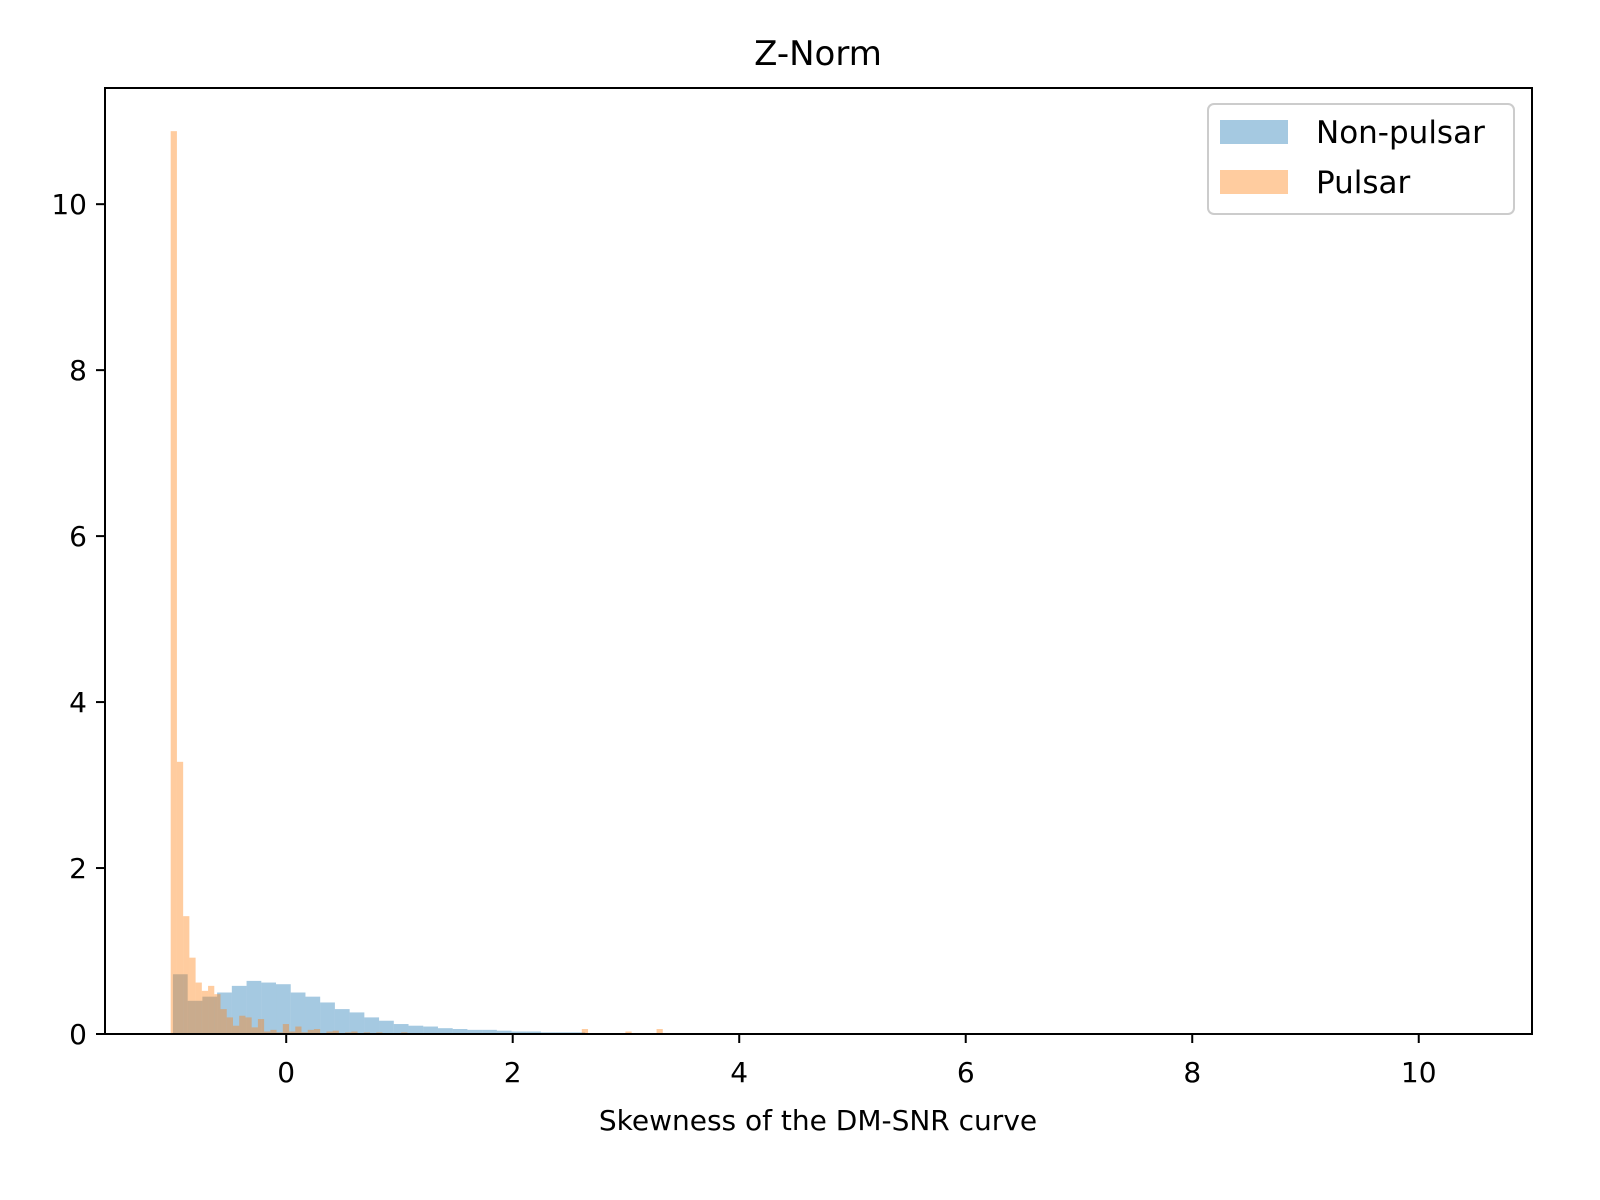  I want to click on x-tick-label-4: 8, so click(1192, 1072).